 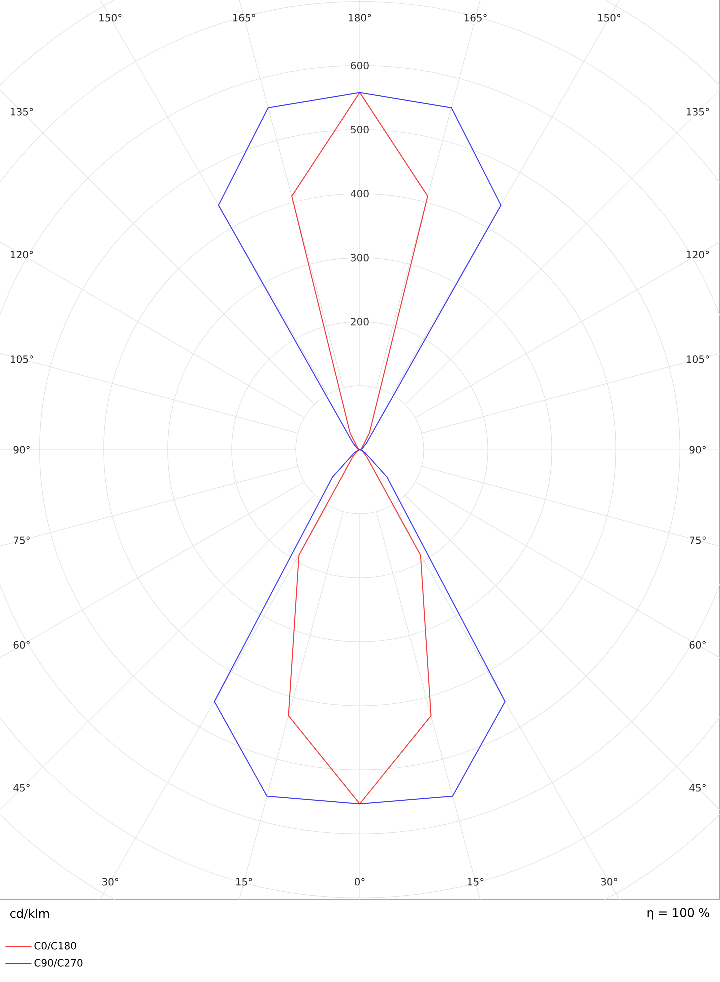 I want to click on text: cd/klm, so click(x=30, y=914).